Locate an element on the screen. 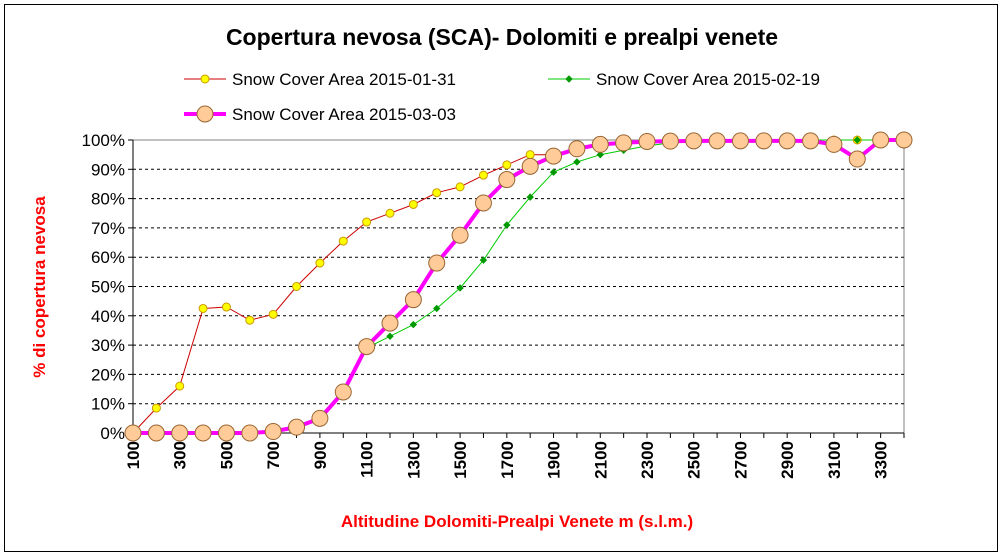 The image size is (1004, 558). x-tick-label: 3300 is located at coordinates (881, 460).